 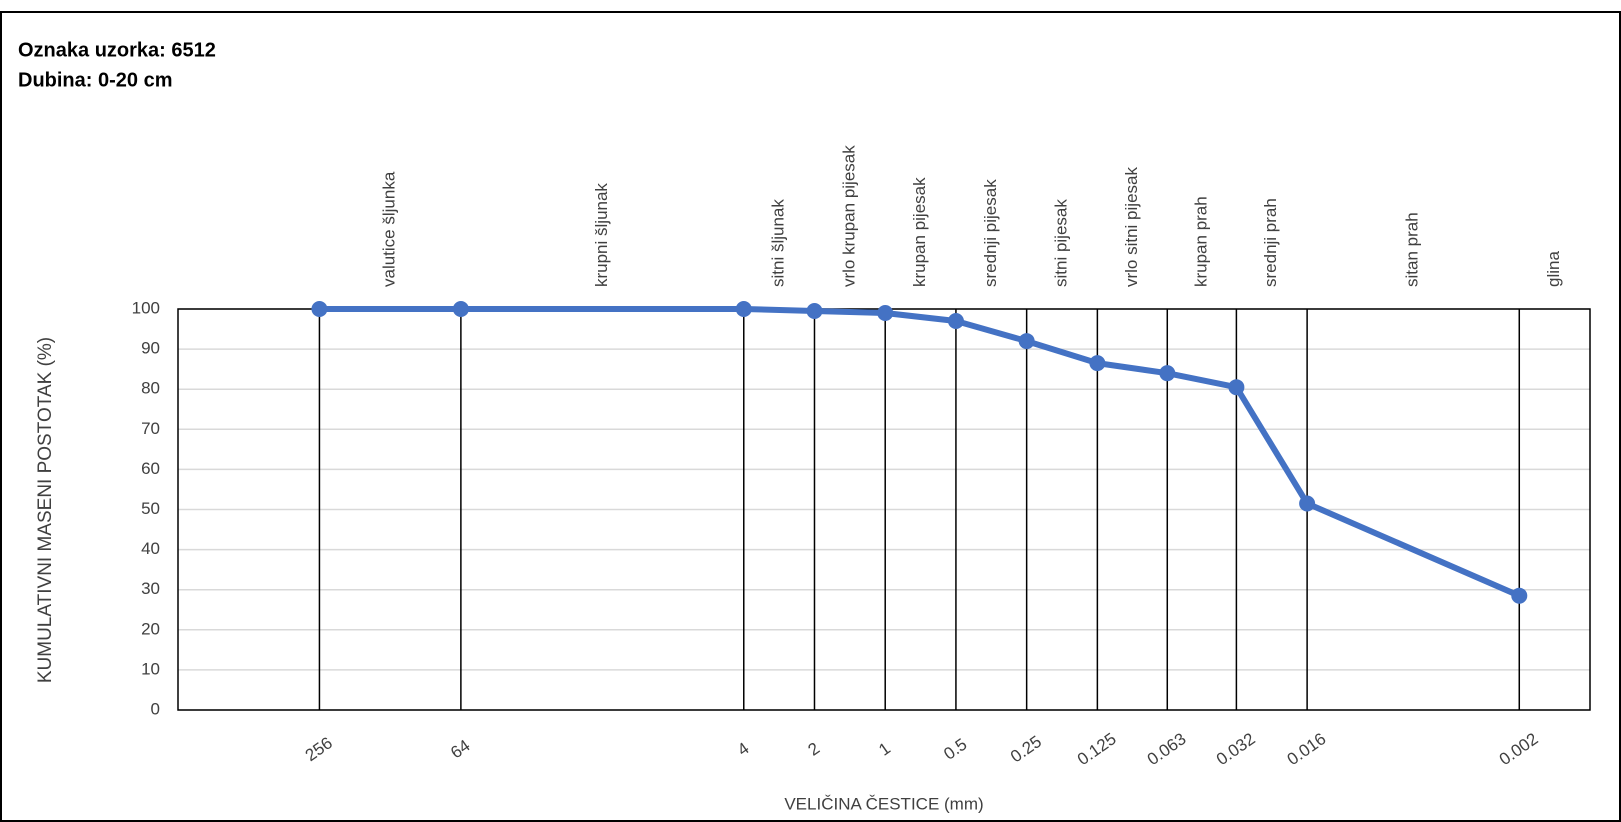 I want to click on y-axis-title: KUMULATIVNI MASENI POSTOTAK (%), so click(x=45, y=510).